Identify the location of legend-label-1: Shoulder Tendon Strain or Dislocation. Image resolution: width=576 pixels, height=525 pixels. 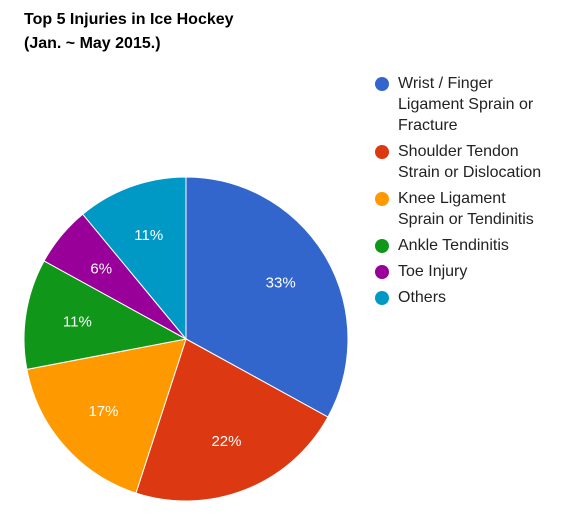
(484, 162).